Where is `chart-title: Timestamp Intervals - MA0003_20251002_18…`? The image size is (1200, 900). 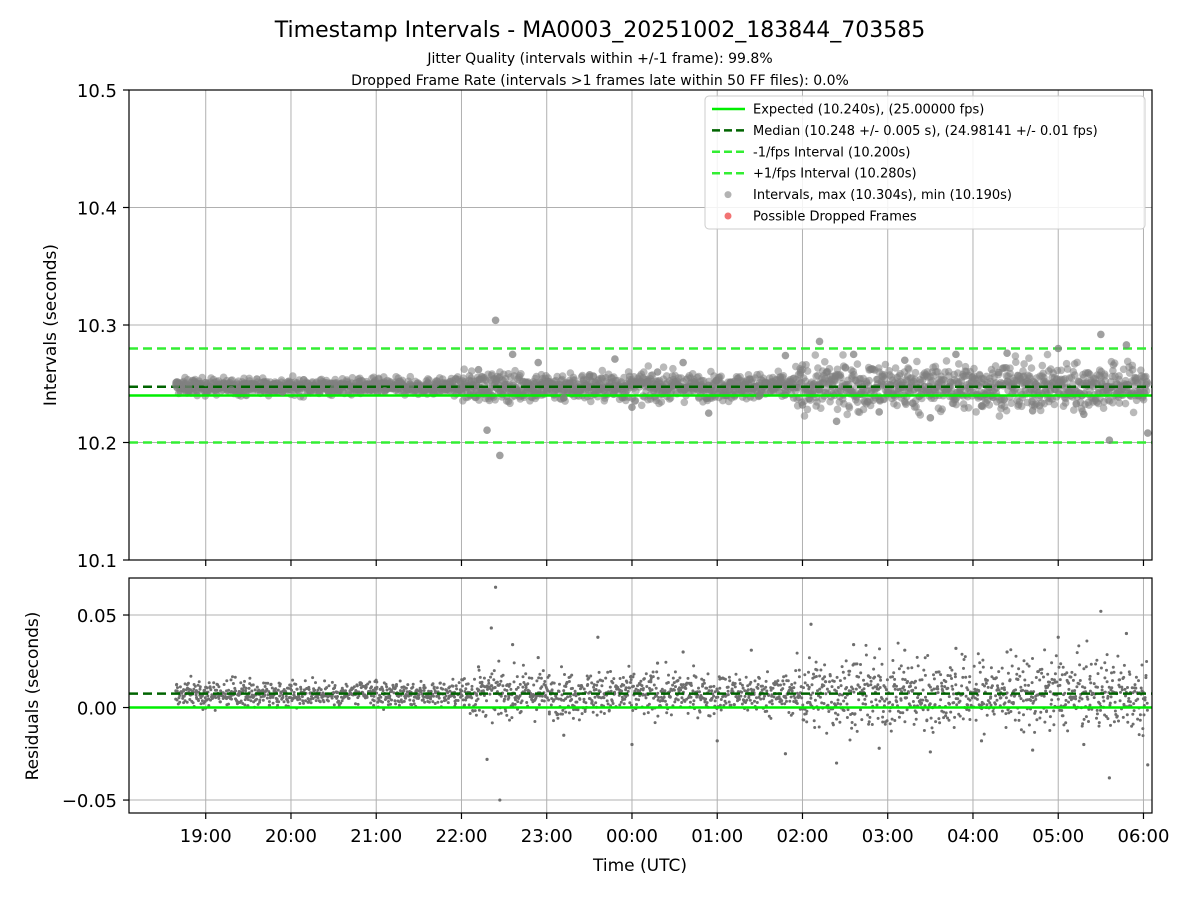 chart-title: Timestamp Intervals - MA0003_20251002_18… is located at coordinates (599, 30).